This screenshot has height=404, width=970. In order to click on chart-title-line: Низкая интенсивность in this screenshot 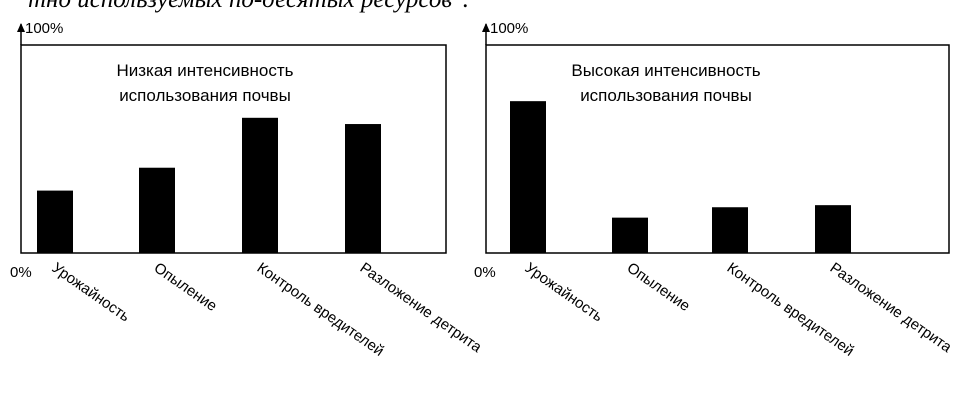, I will do `click(204, 70)`.